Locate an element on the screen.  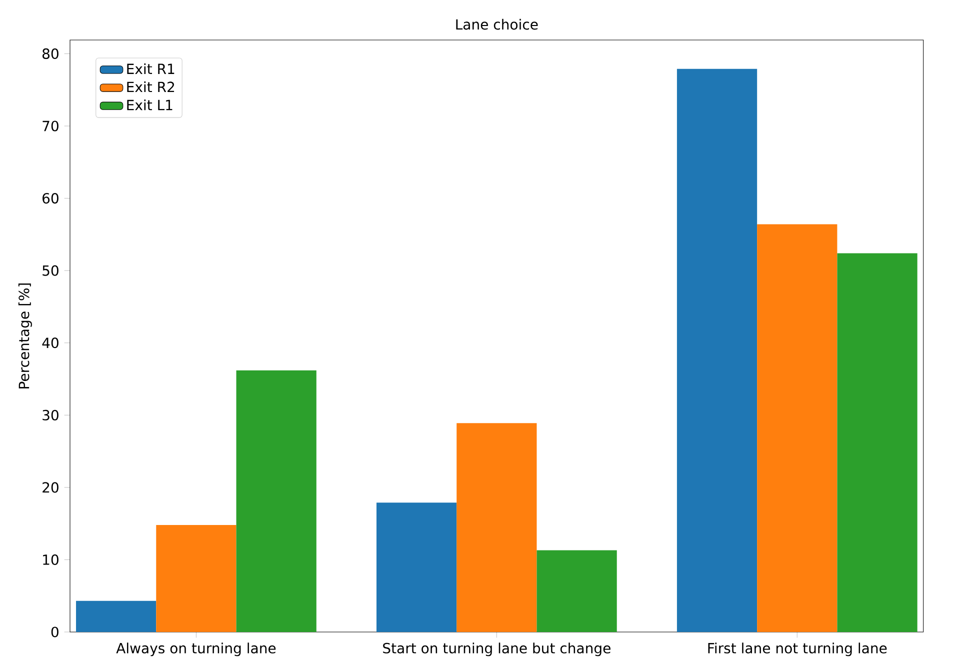
y-tick-label: 40 is located at coordinates (50, 343).